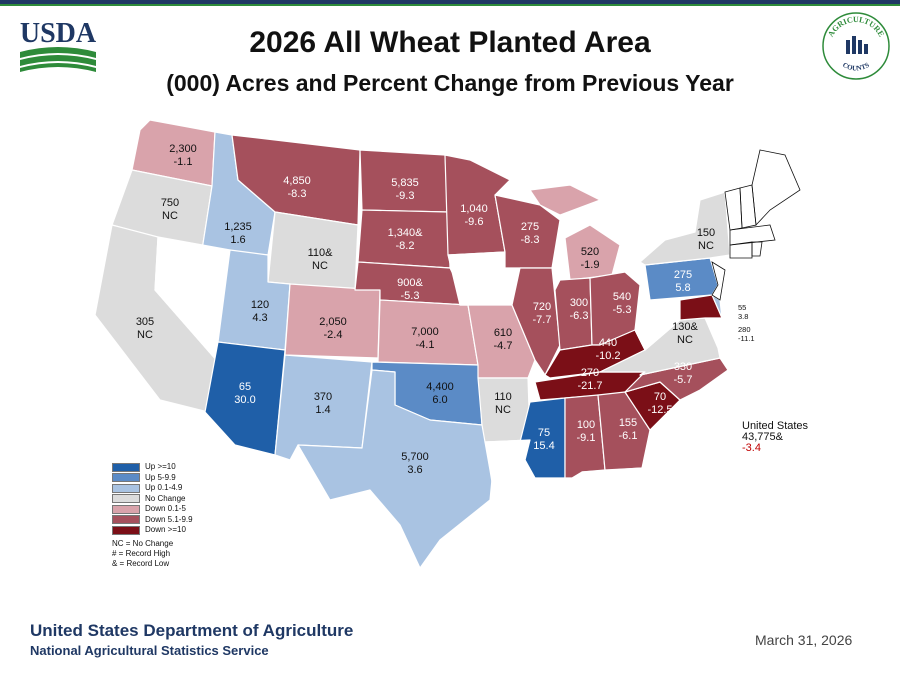 The width and height of the screenshot is (900, 675). What do you see at coordinates (701, 307) in the screenshot?
I see `state-MD` at bounding box center [701, 307].